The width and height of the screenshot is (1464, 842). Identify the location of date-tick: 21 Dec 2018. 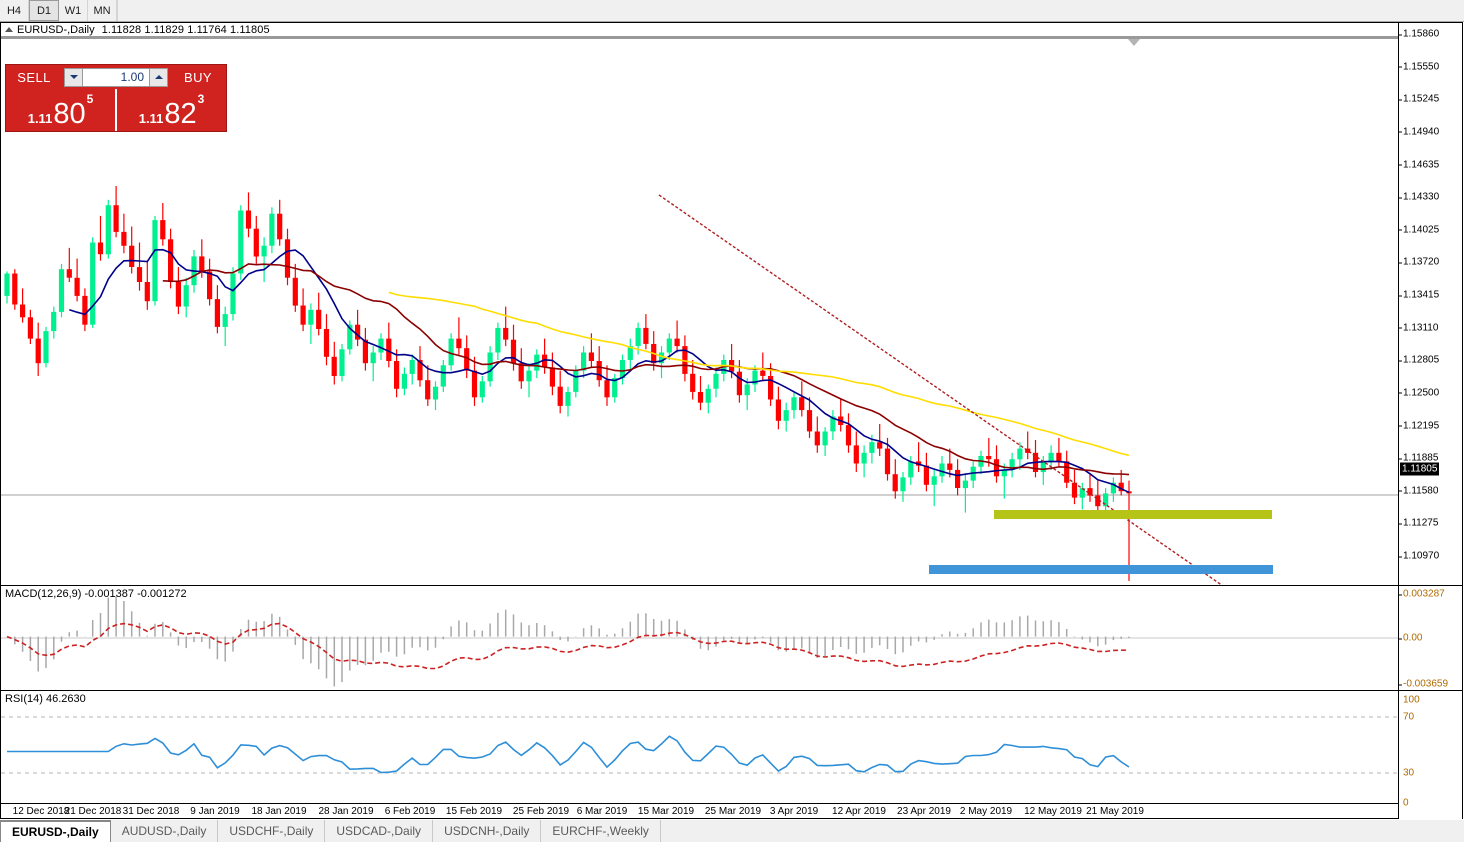
(93, 811).